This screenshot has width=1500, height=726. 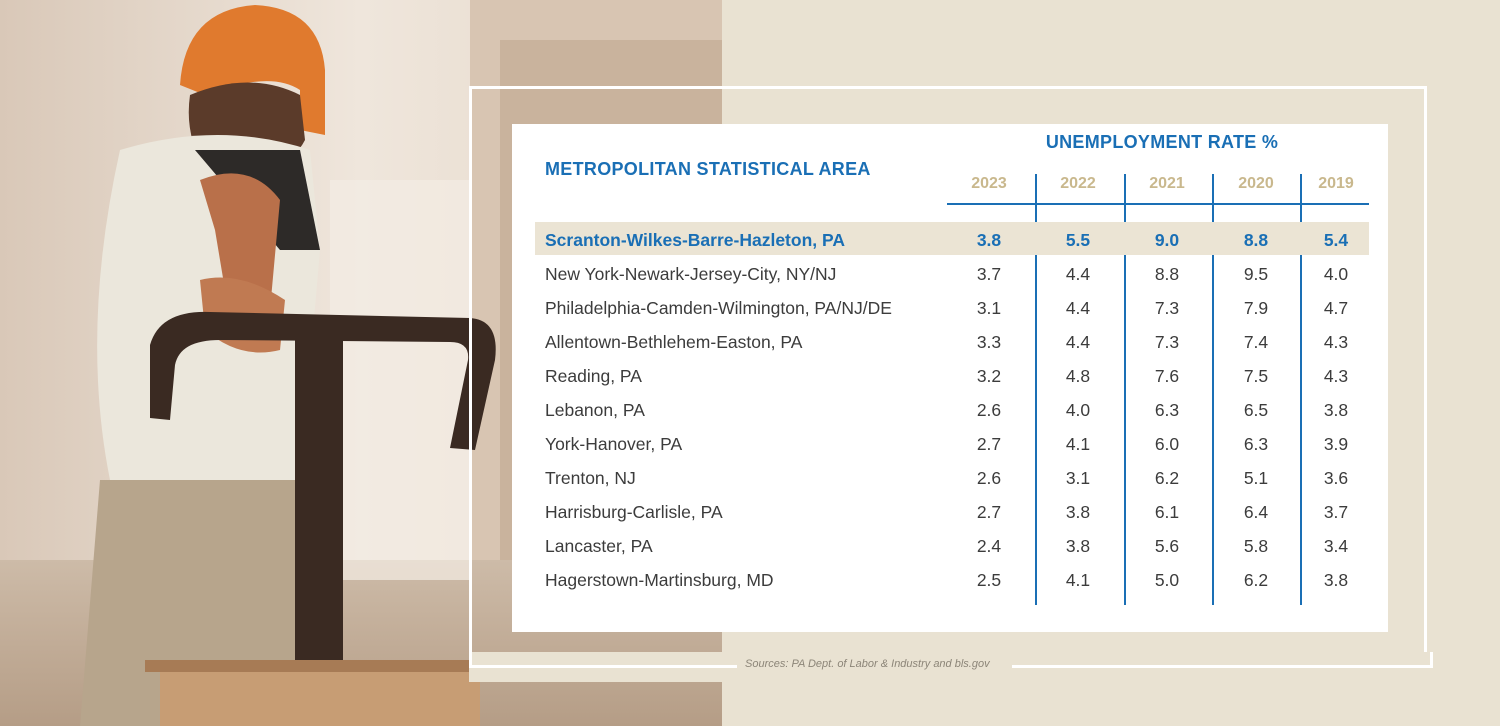 I want to click on area-name: Reading, PA, so click(x=593, y=376).